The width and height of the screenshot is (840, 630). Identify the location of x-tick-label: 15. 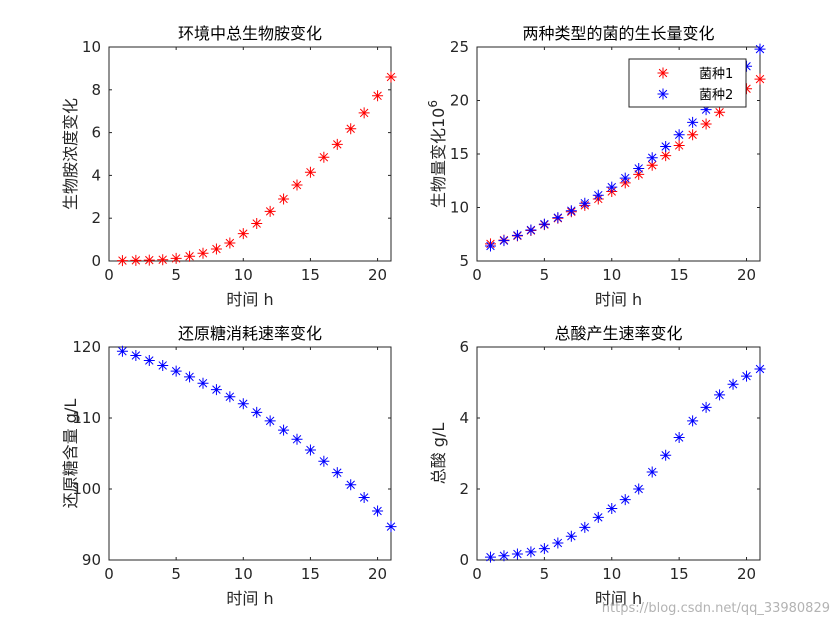
(679, 275).